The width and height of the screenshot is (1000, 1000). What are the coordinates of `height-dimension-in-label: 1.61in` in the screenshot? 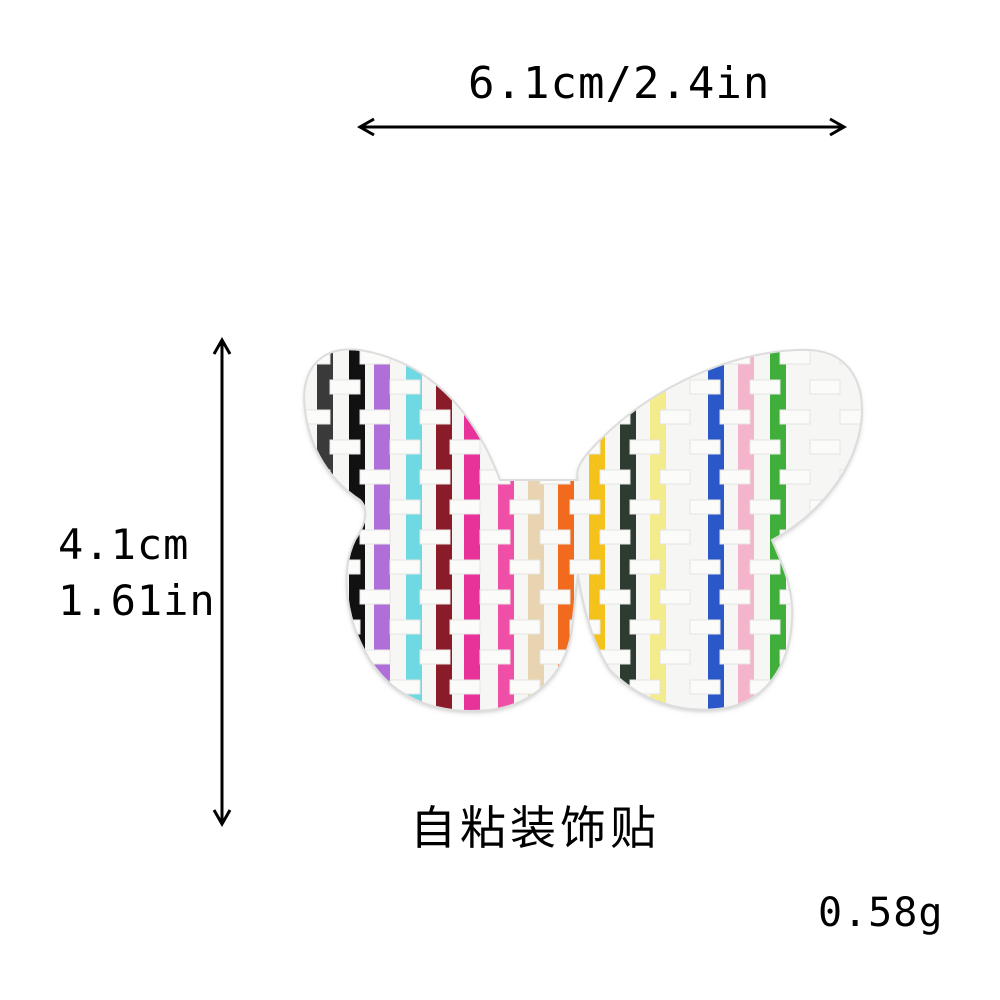 It's located at (137, 600).